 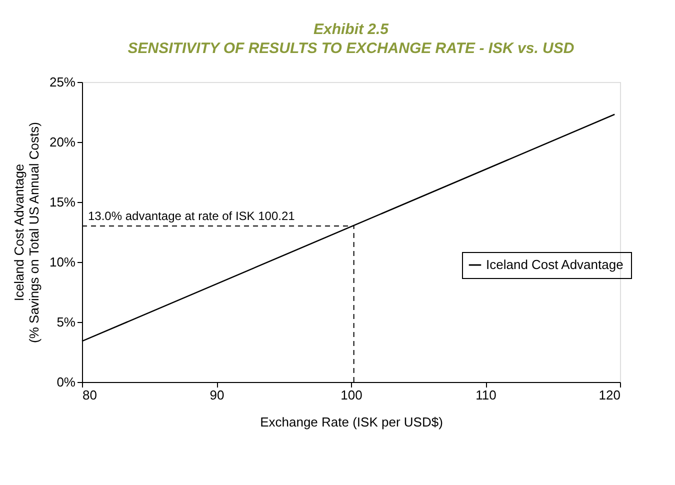 What do you see at coordinates (62, 142) in the screenshot?
I see `y-tick-label: 20%` at bounding box center [62, 142].